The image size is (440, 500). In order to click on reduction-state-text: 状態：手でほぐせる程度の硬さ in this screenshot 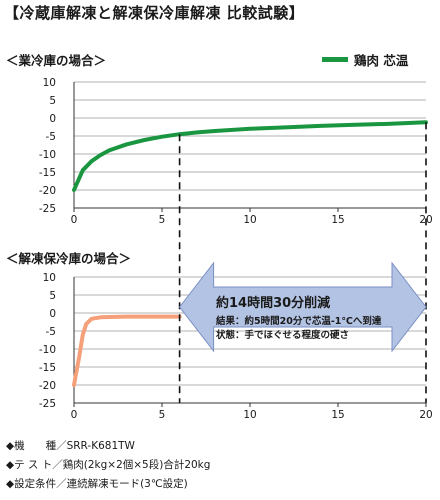, I will do `click(283, 335)`.